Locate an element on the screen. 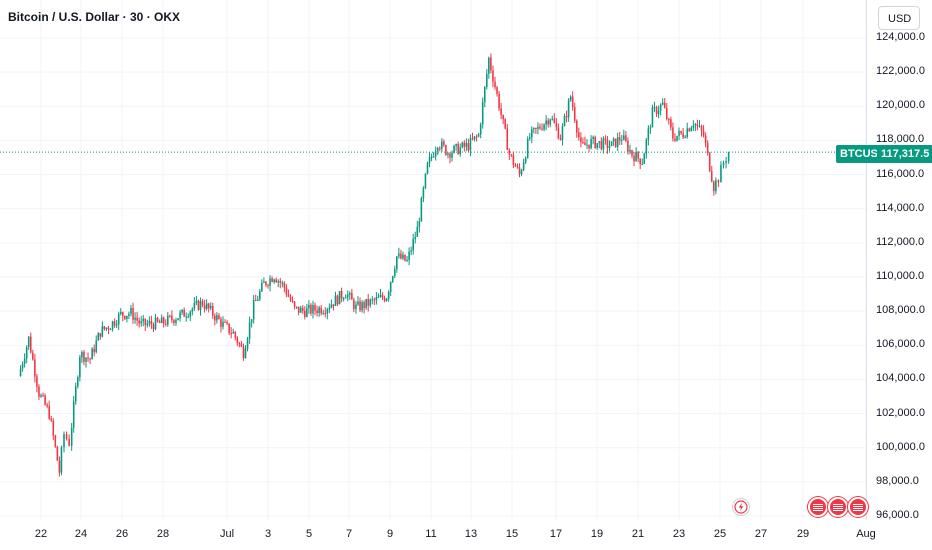  price-axis is located at coordinates (899, 260).